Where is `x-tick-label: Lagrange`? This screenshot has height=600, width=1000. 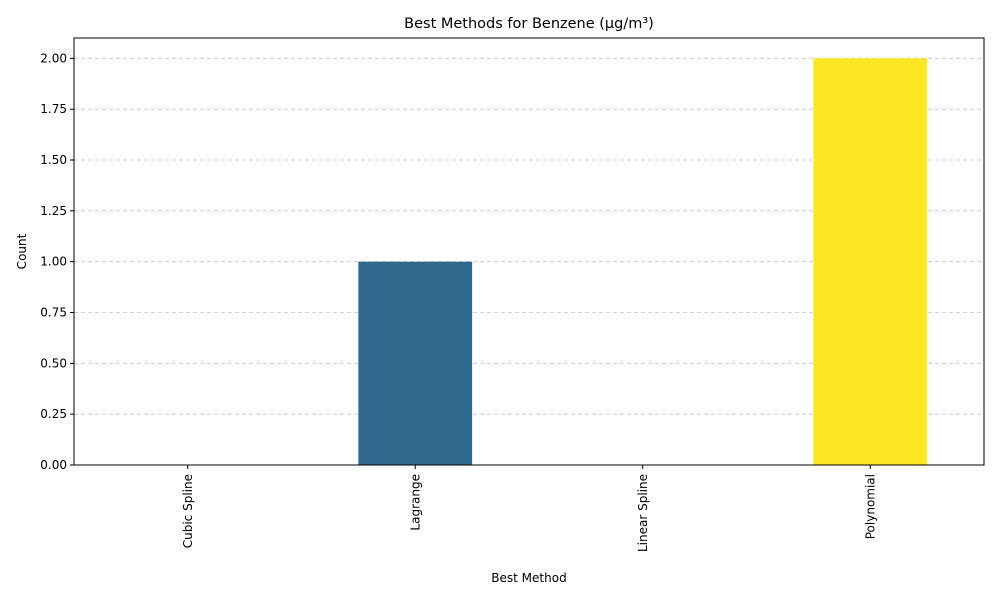
x-tick-label: Lagrange is located at coordinates (415, 502).